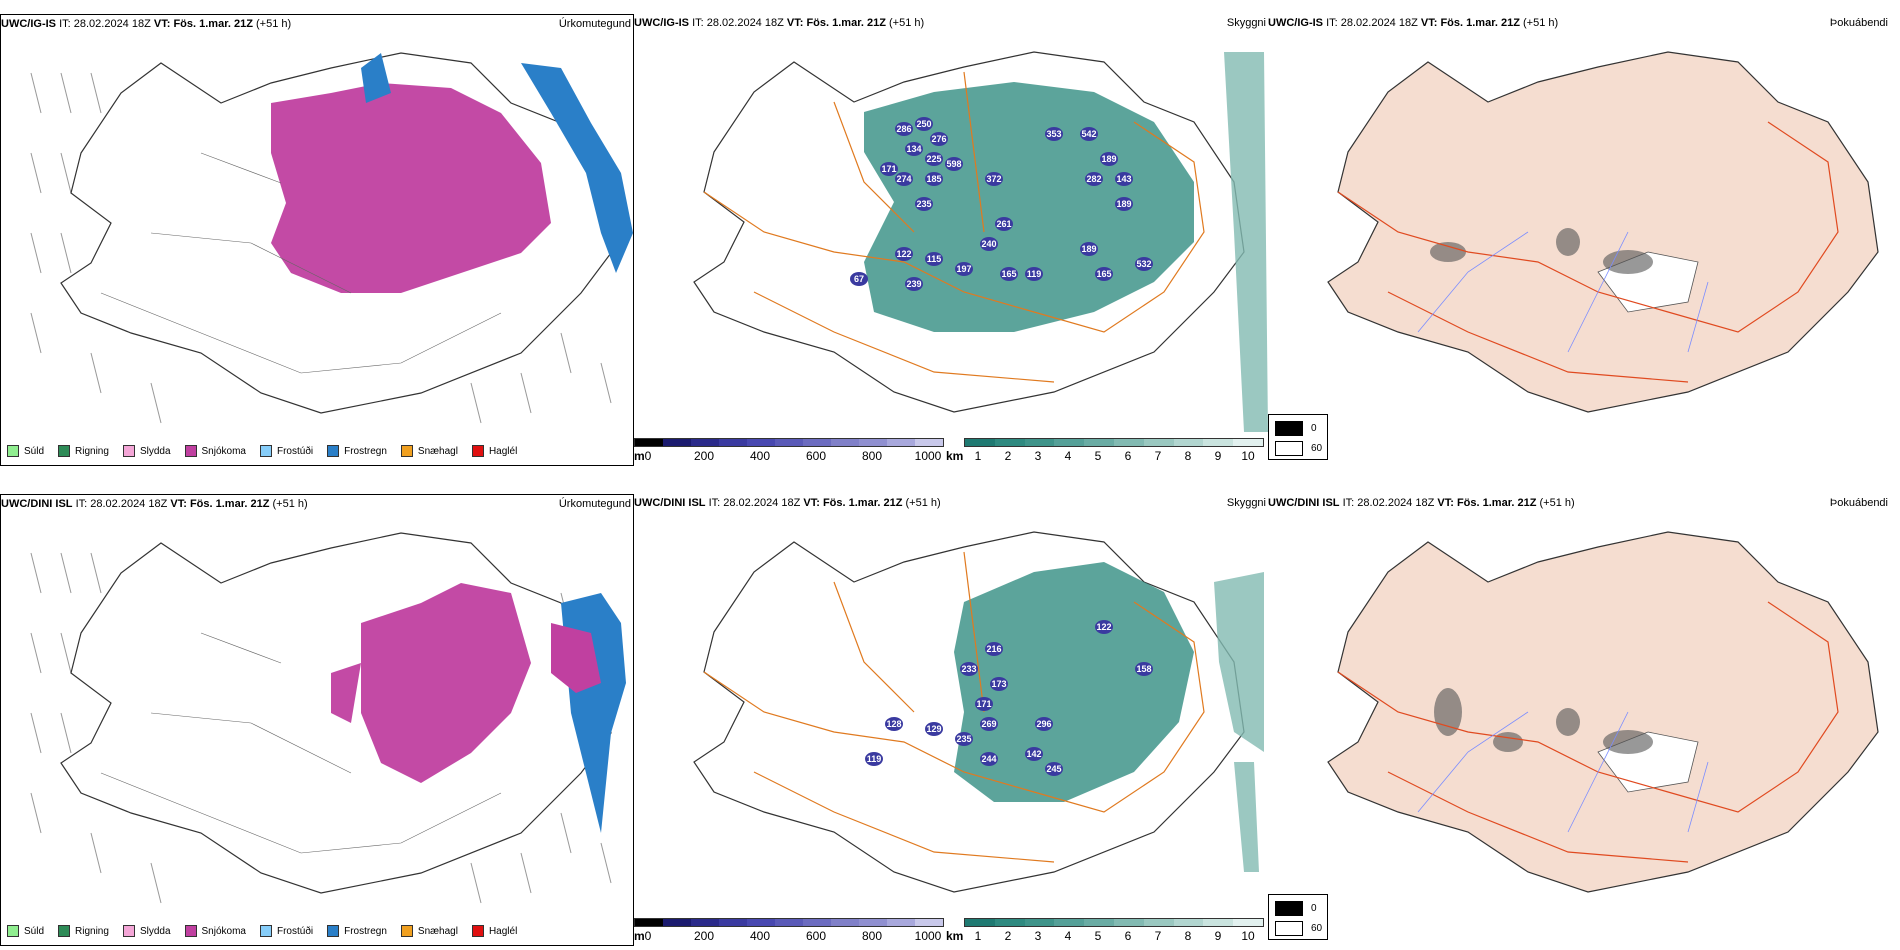  I want to click on colorbar-tick: 400, so click(760, 936).